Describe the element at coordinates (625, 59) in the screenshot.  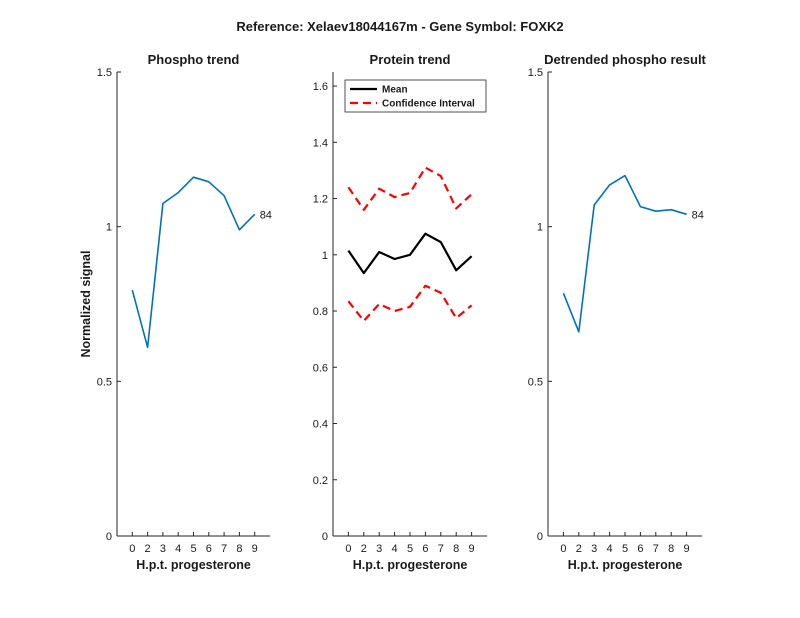
I see `subplot-title: Detrended phospho result` at that location.